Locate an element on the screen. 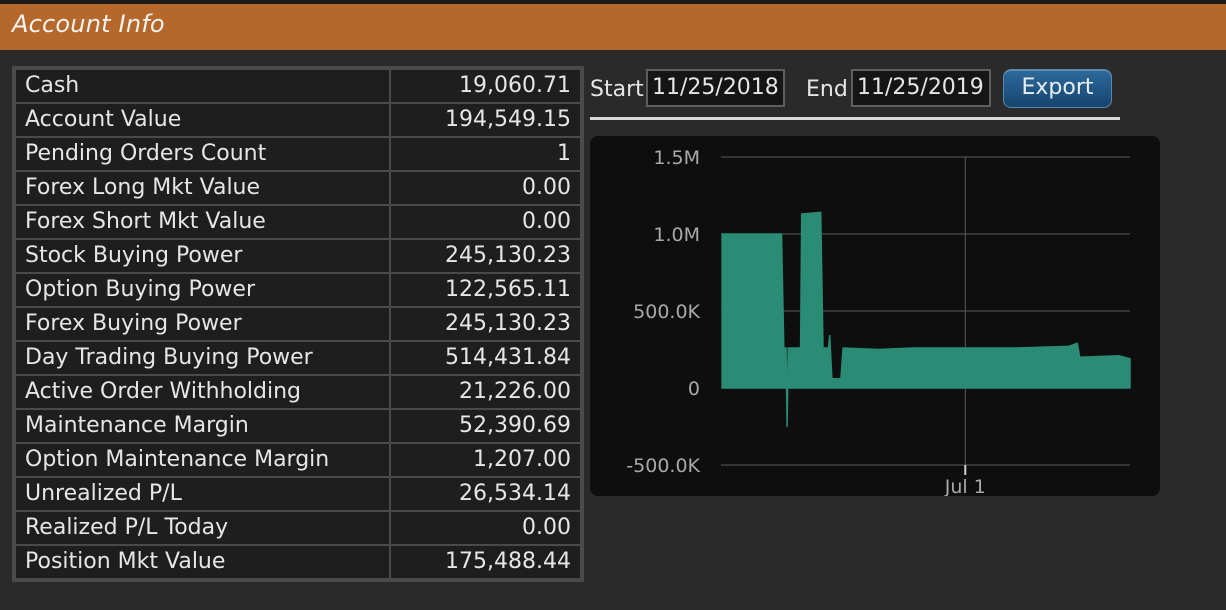  row-label: Option Maintenance Margin is located at coordinates (202, 460).